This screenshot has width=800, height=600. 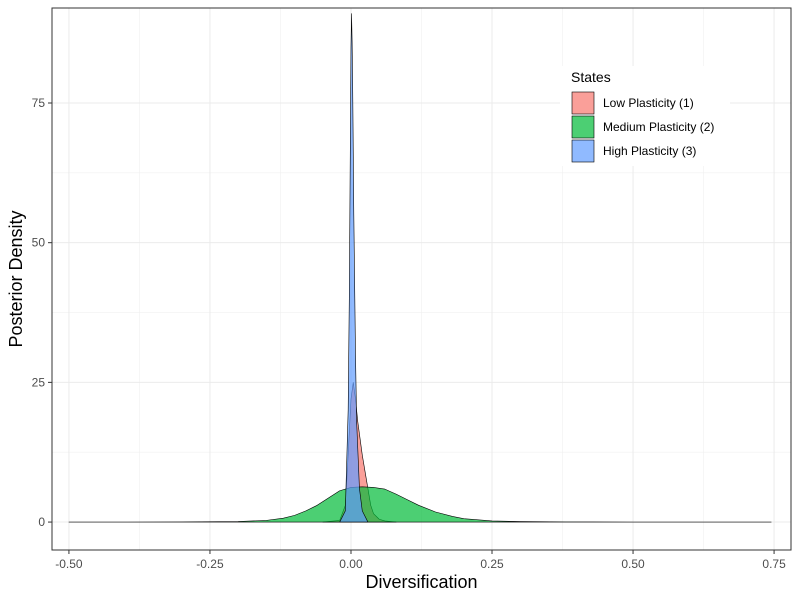 I want to click on legend-label-1: Low Plasticity (1), so click(x=648, y=103).